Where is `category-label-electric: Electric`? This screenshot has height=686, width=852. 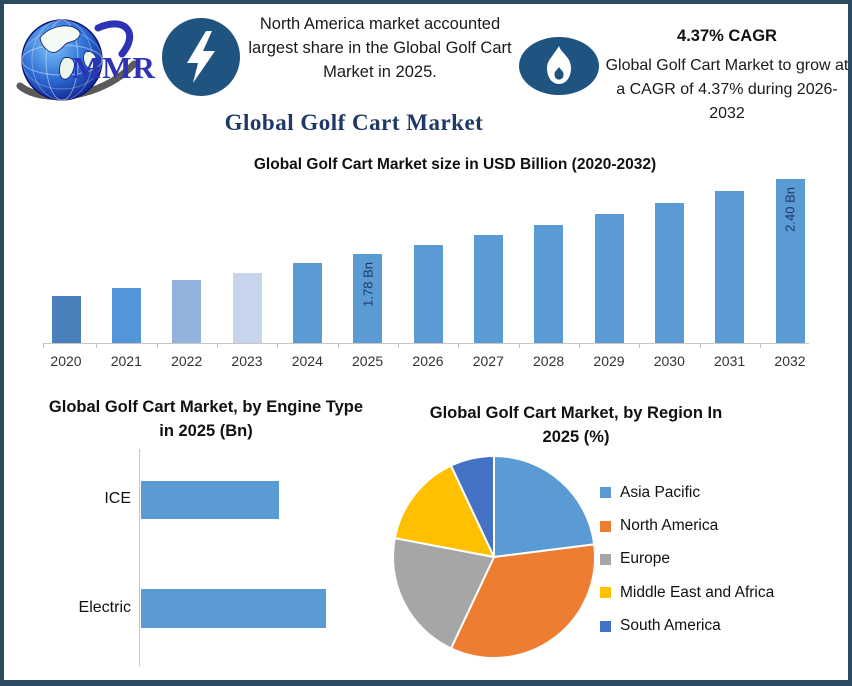
category-label-electric: Electric is located at coordinates (104, 607).